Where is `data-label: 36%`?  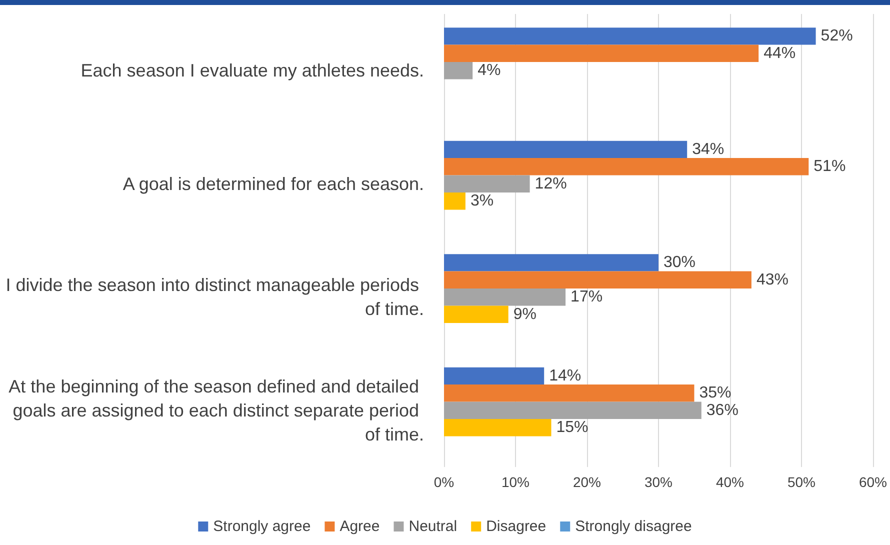
data-label: 36% is located at coordinates (722, 410).